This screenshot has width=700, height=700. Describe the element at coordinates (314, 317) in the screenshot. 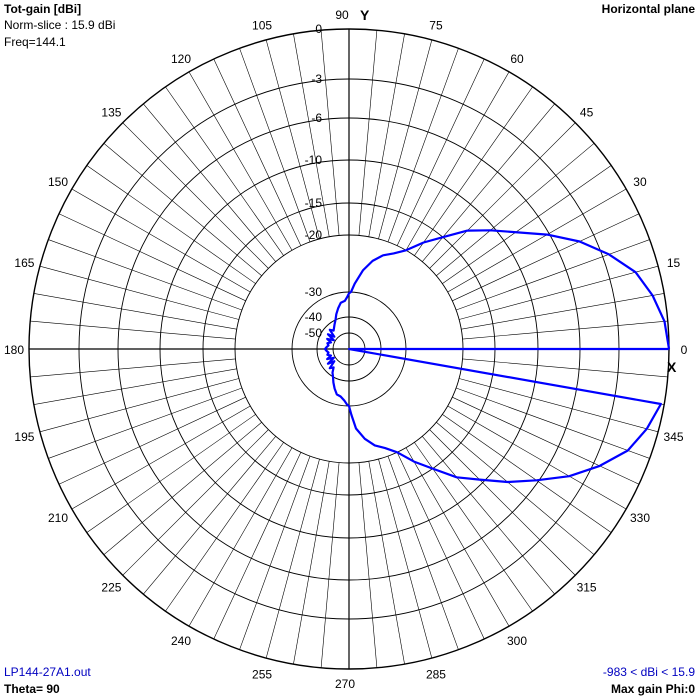

I see `radial-tick-label: -40` at that location.